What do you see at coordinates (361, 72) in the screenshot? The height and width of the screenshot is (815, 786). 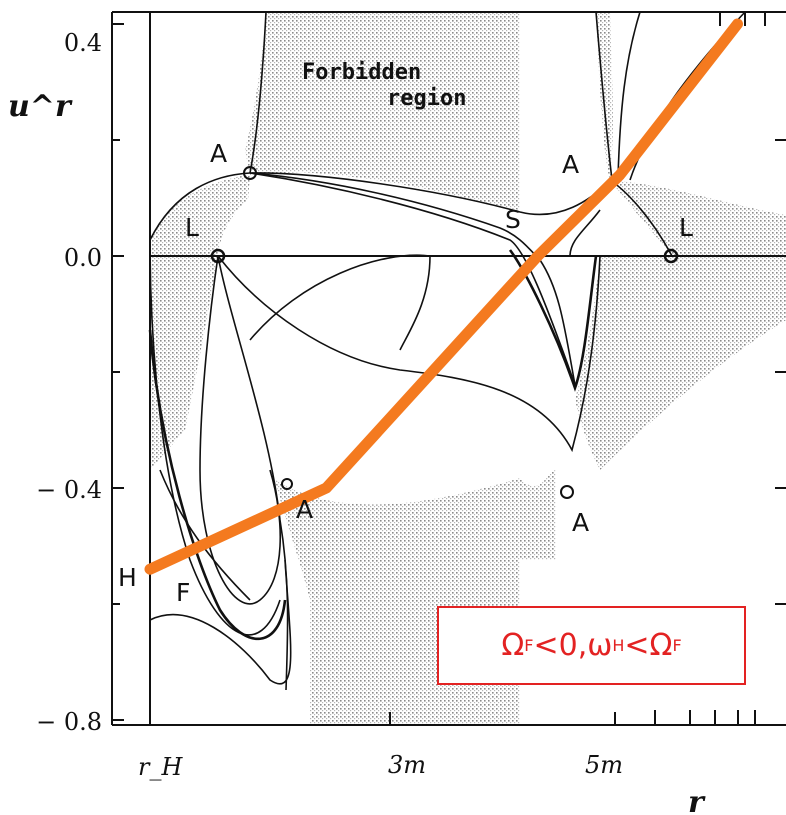 I see `region-label-line1: Forbidden` at bounding box center [361, 72].